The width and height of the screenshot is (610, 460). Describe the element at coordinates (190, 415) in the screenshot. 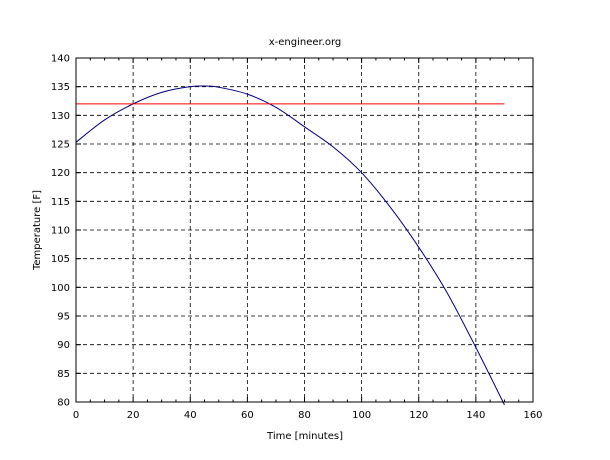

I see `x-tick-label: 40` at that location.